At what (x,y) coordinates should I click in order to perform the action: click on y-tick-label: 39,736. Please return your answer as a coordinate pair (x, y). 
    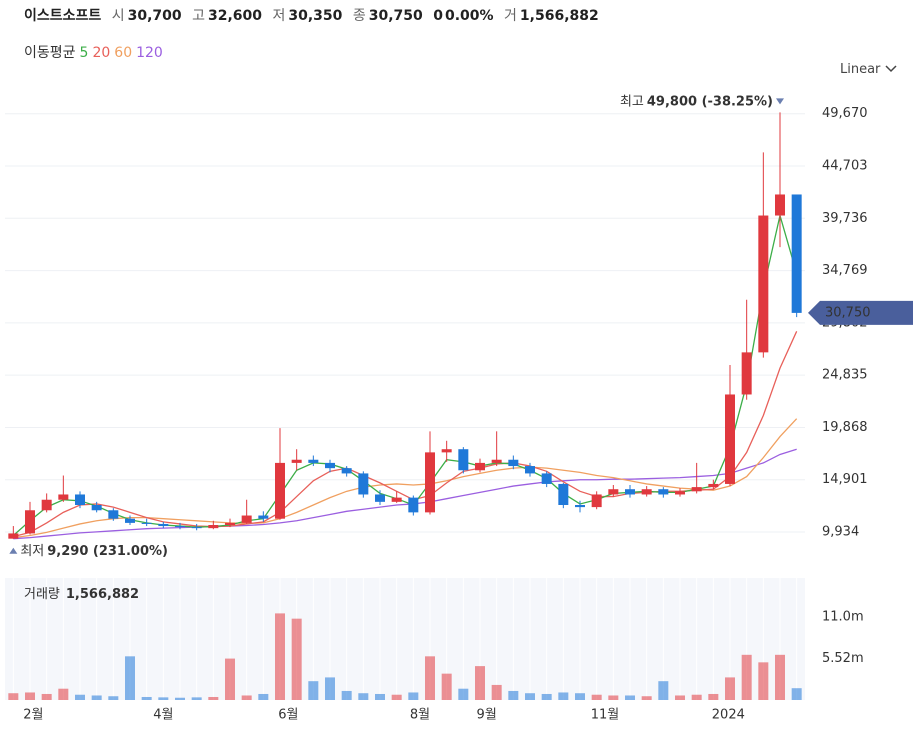
    Looking at the image, I should click on (845, 218).